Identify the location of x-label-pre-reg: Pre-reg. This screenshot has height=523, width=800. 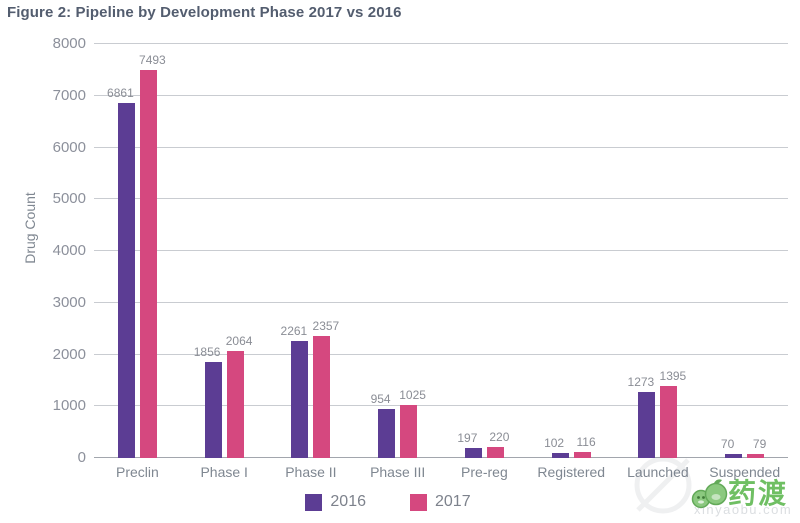
(484, 472).